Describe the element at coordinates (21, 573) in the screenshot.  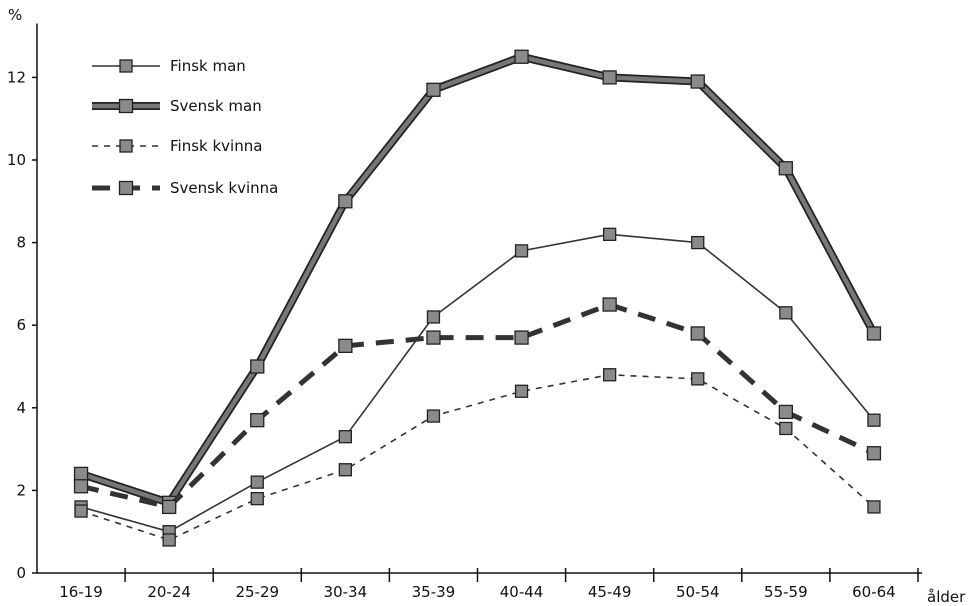
I see `y-tick-label: 0` at that location.